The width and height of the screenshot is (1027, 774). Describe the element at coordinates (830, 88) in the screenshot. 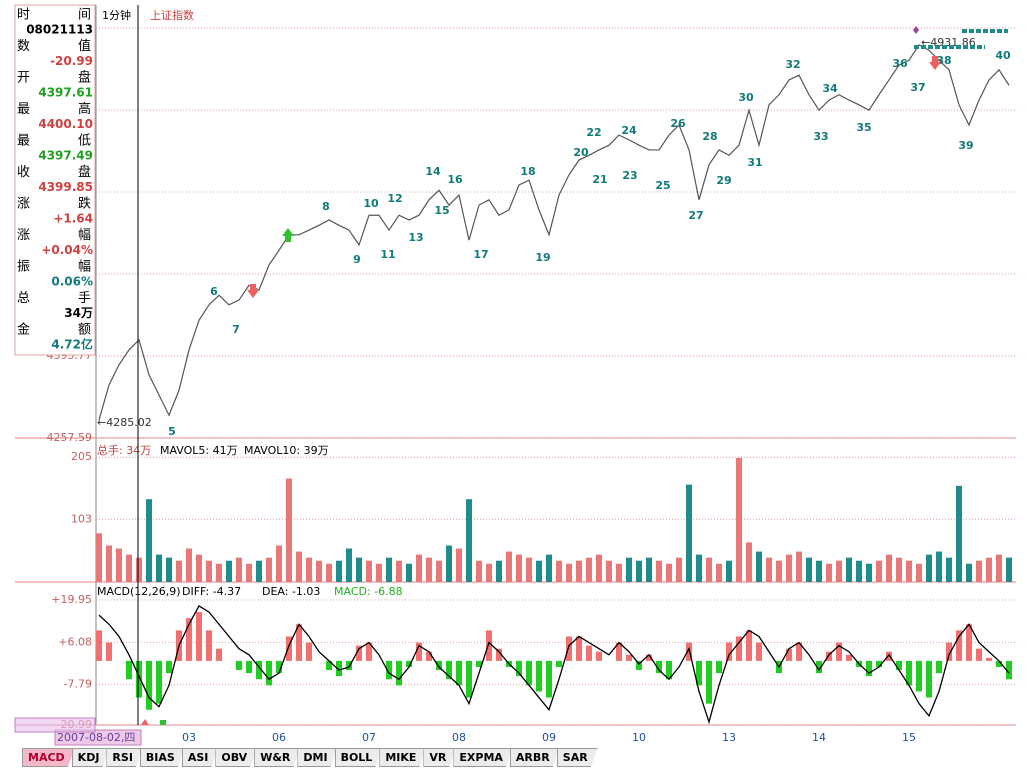

I see `wave-label: 34` at that location.